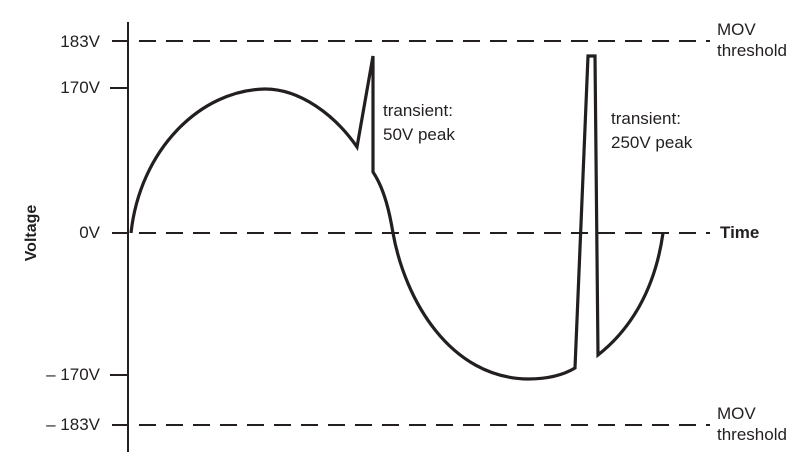 Image resolution: width=807 pixels, height=473 pixels. Describe the element at coordinates (736, 29) in the screenshot. I see `threshold-upper-line1: MOV` at that location.